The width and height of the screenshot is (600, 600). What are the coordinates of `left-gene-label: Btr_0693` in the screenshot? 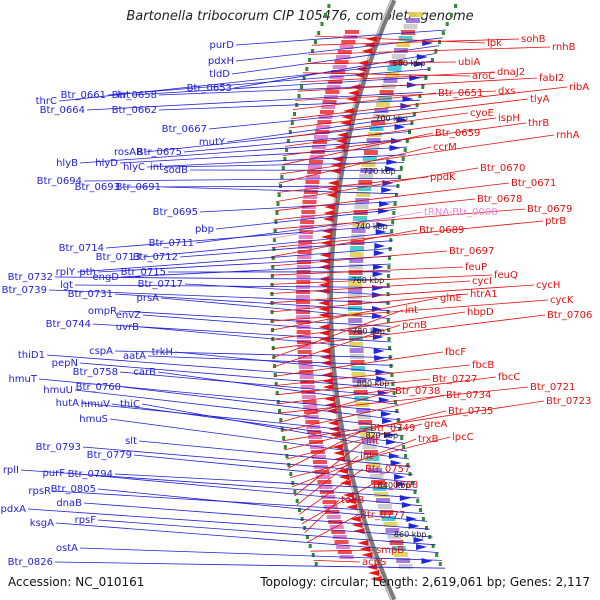 It's located at (97, 187).